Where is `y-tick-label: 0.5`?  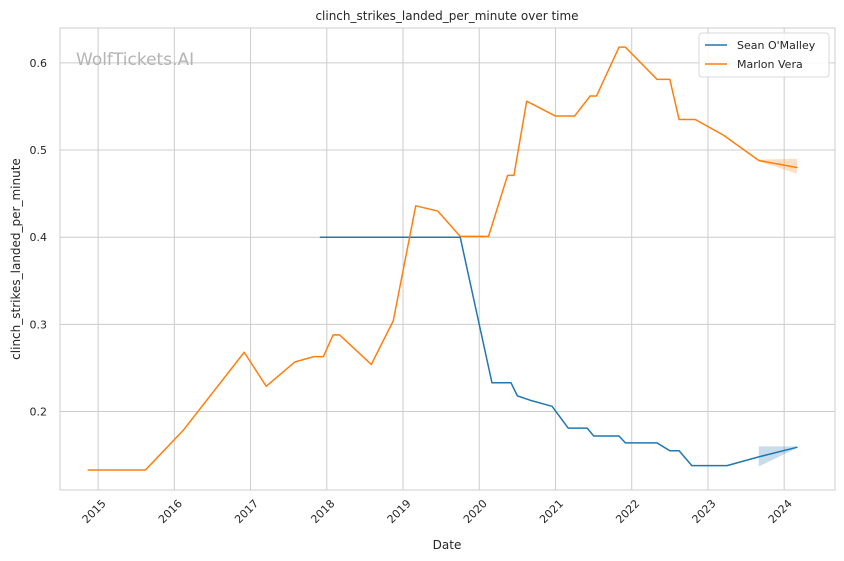 y-tick-label: 0.5 is located at coordinates (39, 150).